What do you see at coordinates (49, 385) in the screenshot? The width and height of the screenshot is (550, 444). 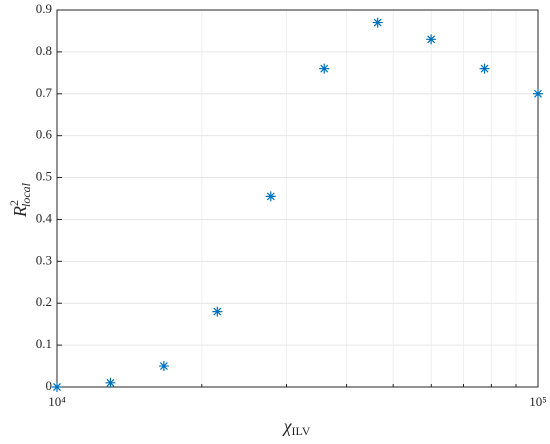 I see `y-tick-label: 0` at bounding box center [49, 385].